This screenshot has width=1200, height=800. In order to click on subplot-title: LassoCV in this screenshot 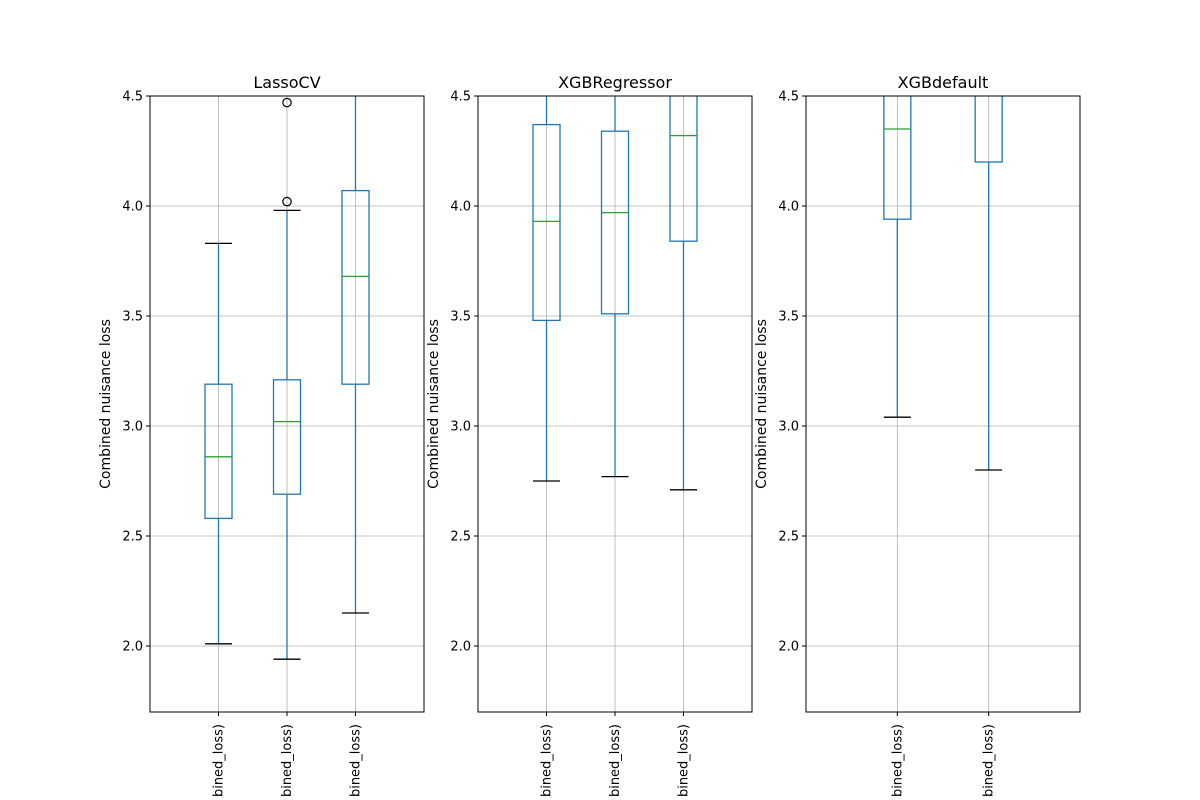, I will do `click(286, 82)`.